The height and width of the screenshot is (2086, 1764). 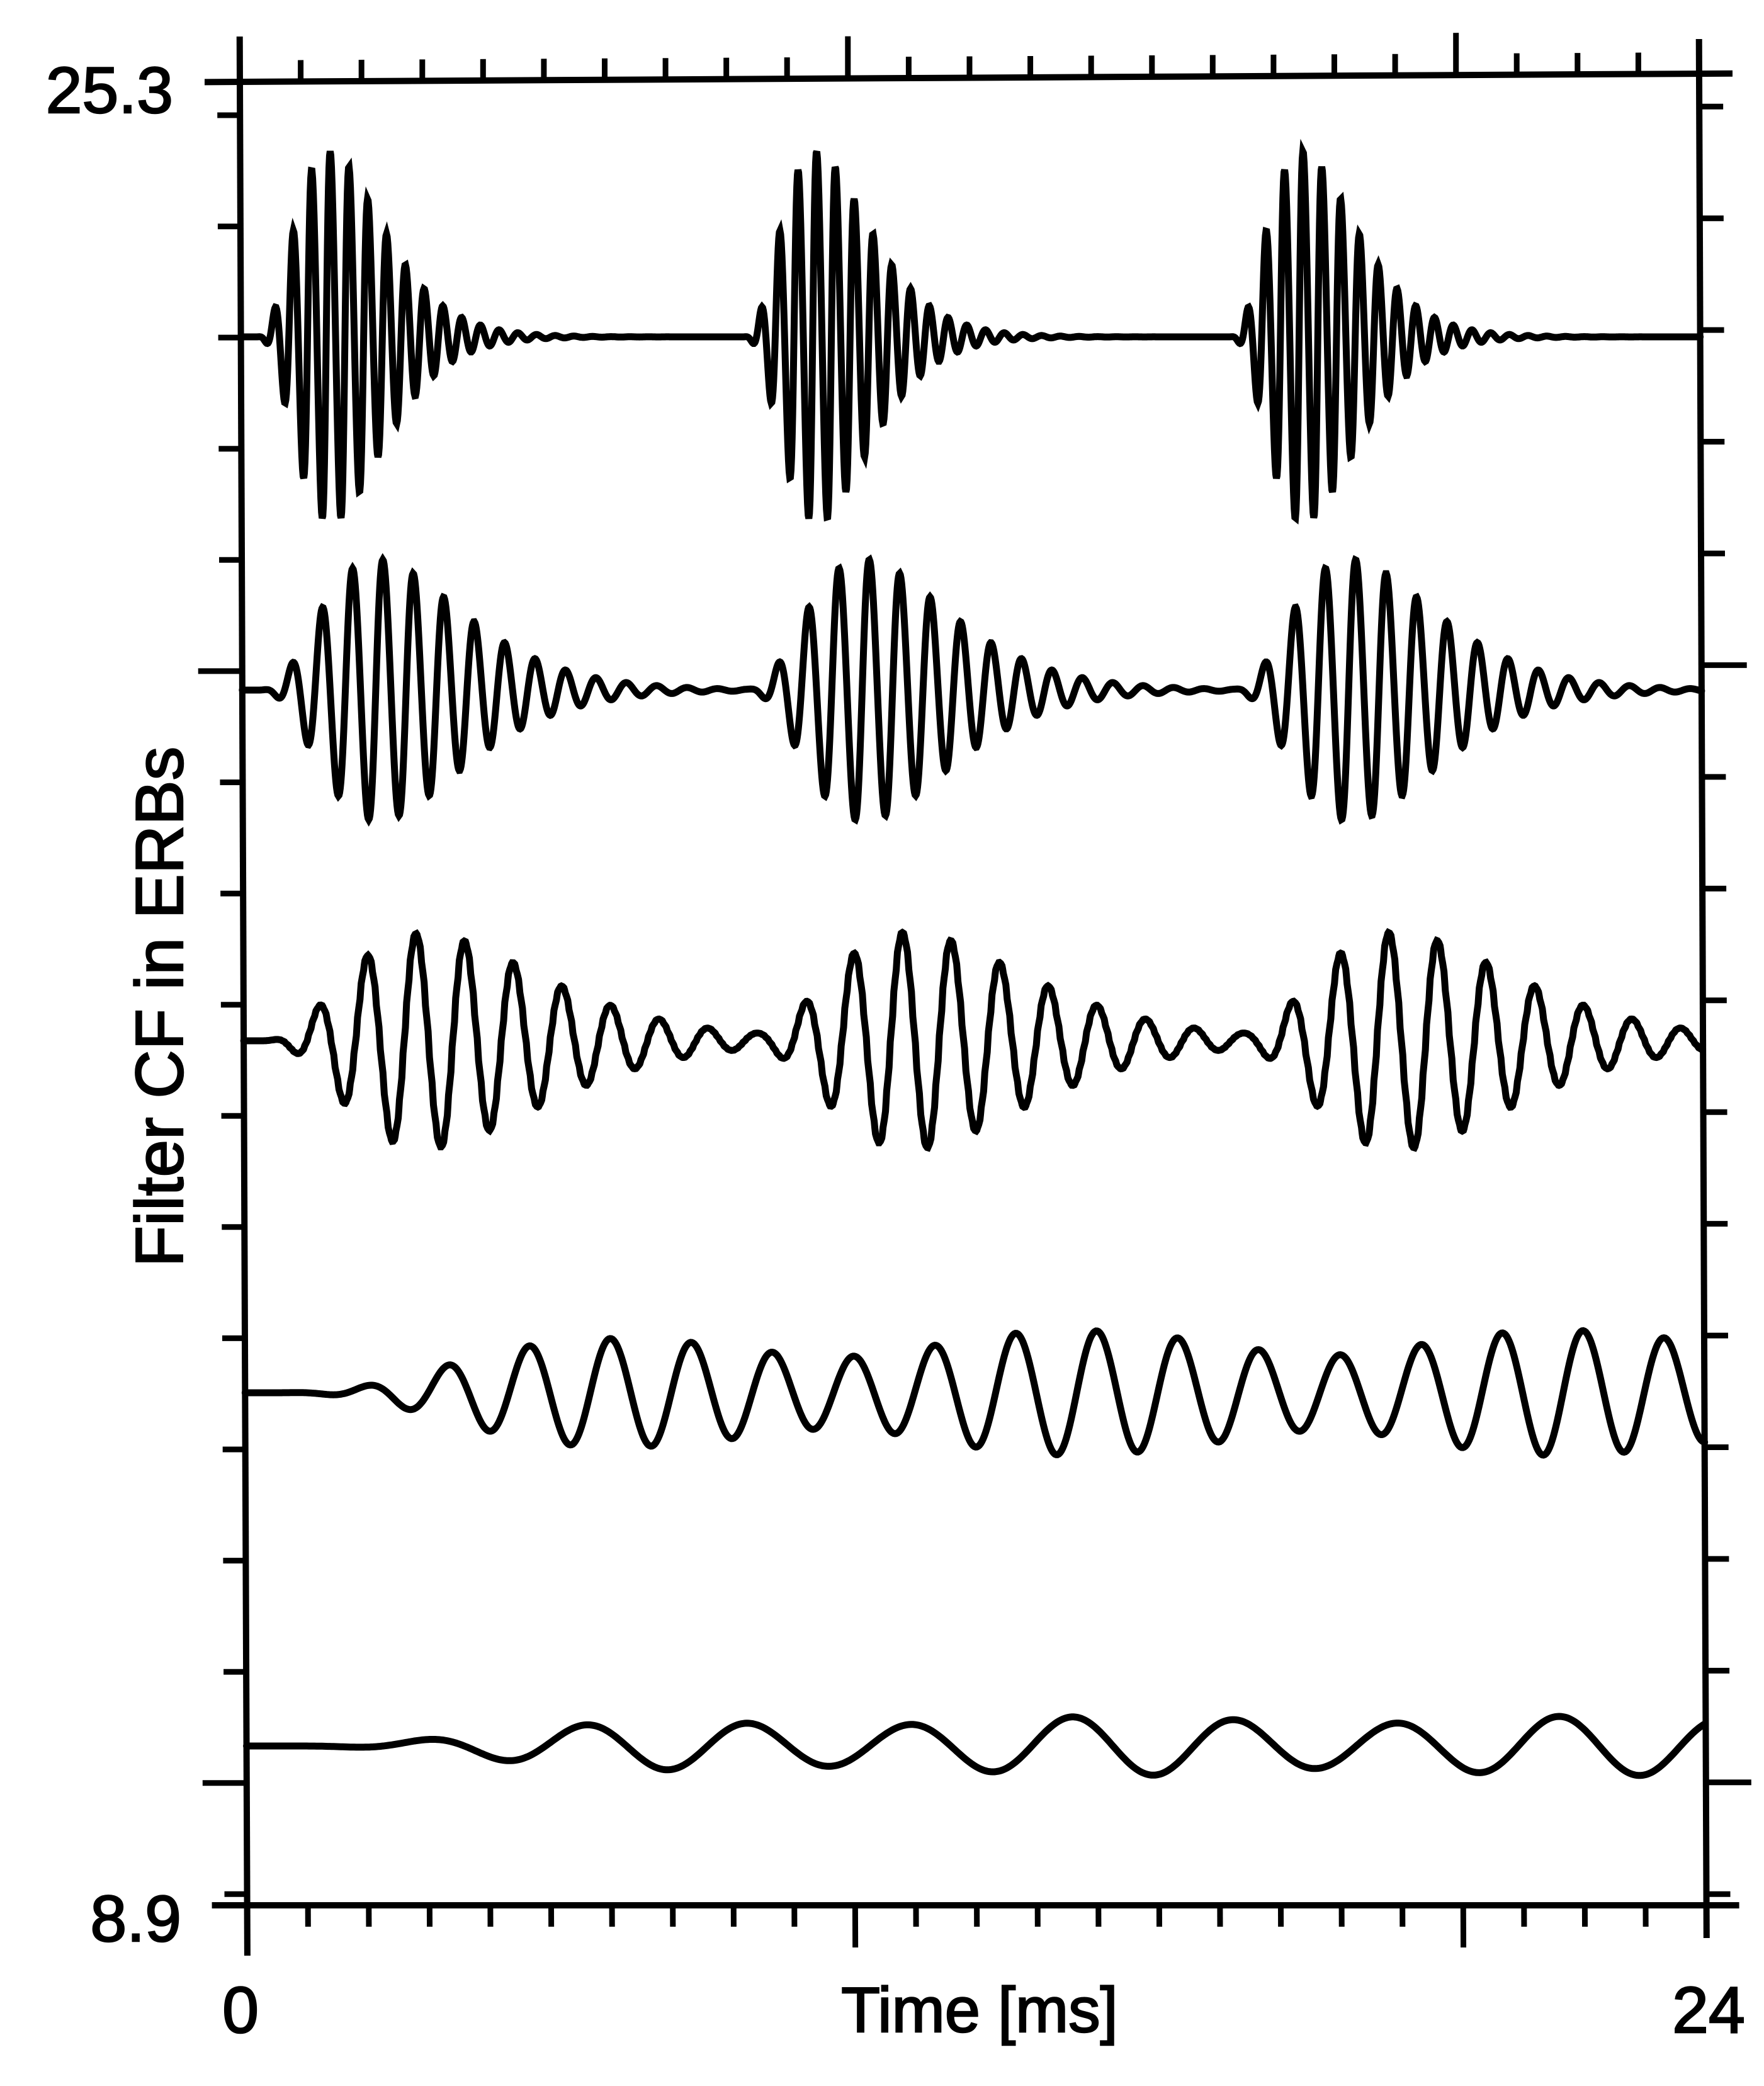 I want to click on svg-text: Time [ms], so click(x=980, y=2010).